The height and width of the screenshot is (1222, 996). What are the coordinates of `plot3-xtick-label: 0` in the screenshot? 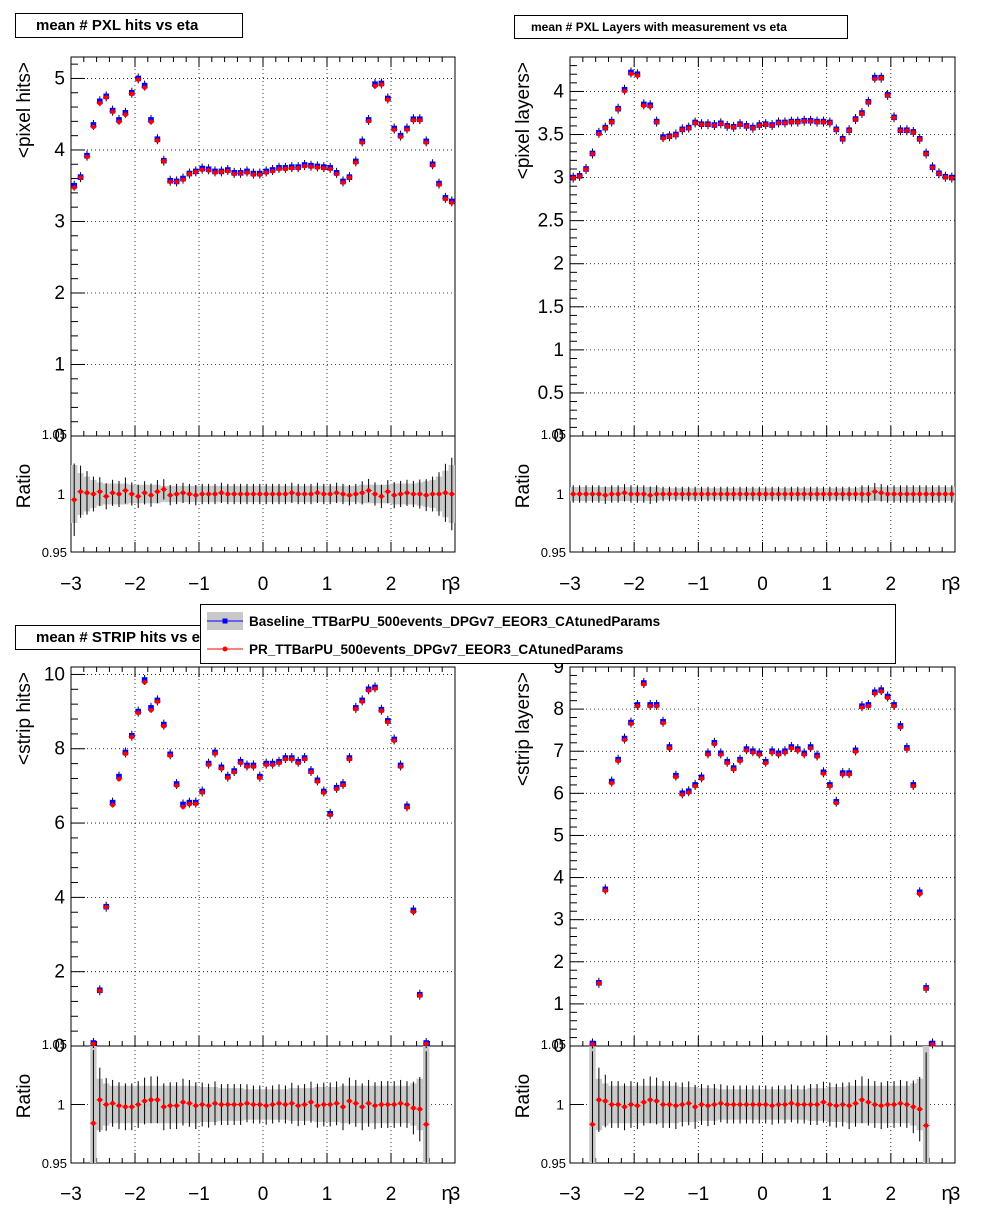 It's located at (263, 1194).